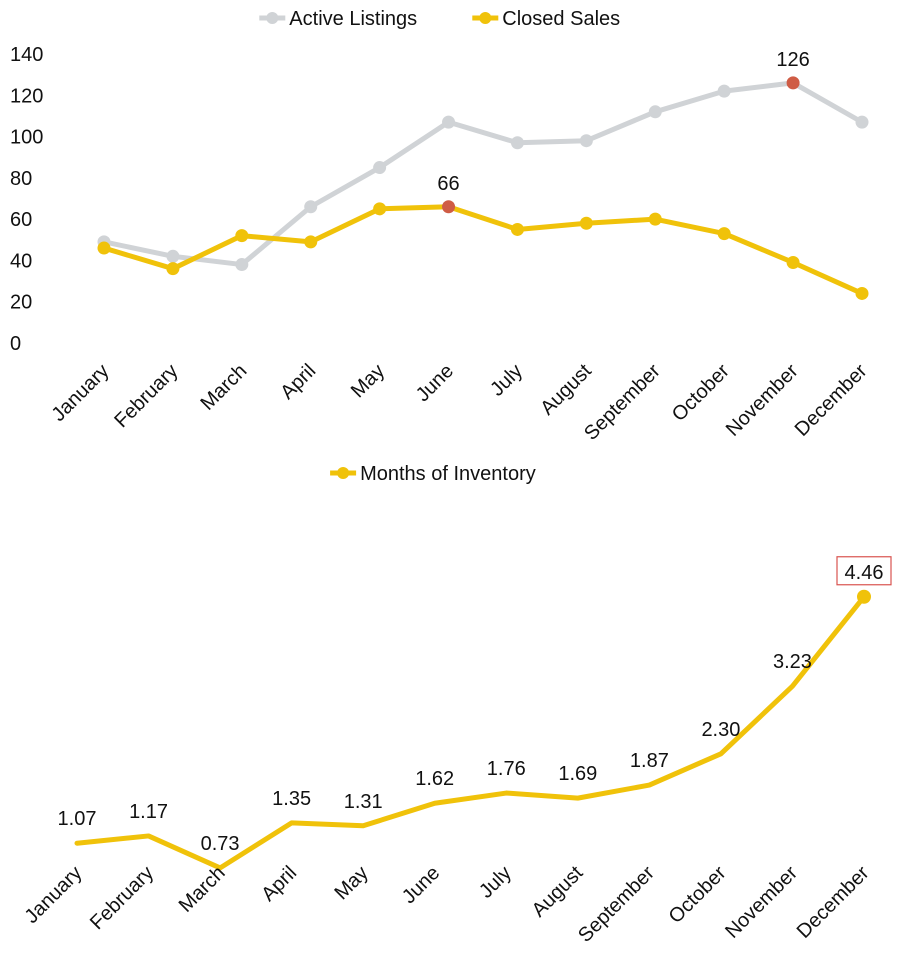 The image size is (898, 956). What do you see at coordinates (586, 141) in the screenshot?
I see `point-active-listings-august` at bounding box center [586, 141].